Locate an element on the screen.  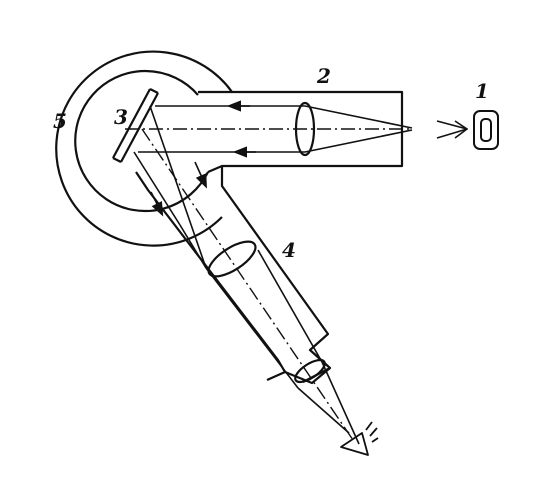
label-grating: 3 is located at coordinates (121, 117).